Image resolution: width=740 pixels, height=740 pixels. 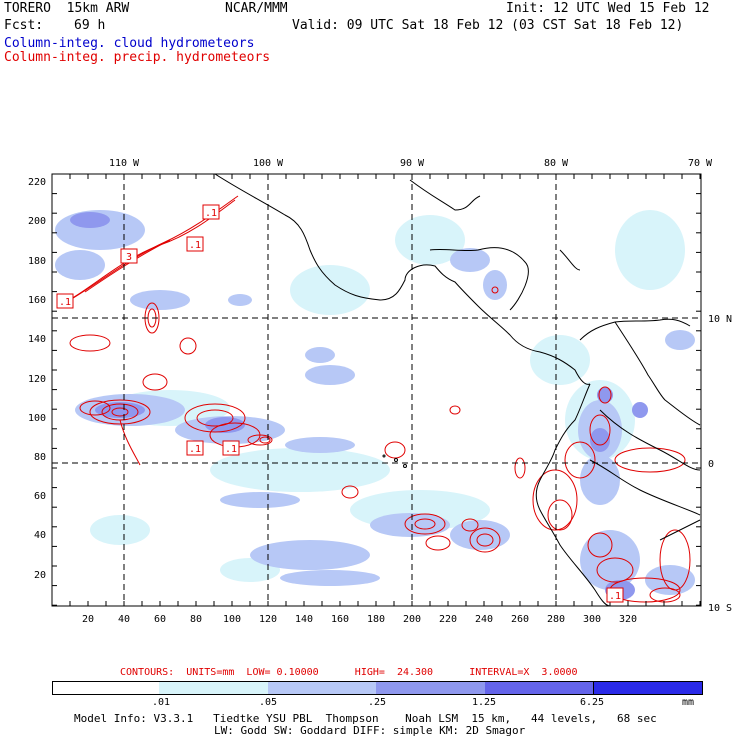 I want to click on lon-label: 90 W, so click(x=412, y=163).